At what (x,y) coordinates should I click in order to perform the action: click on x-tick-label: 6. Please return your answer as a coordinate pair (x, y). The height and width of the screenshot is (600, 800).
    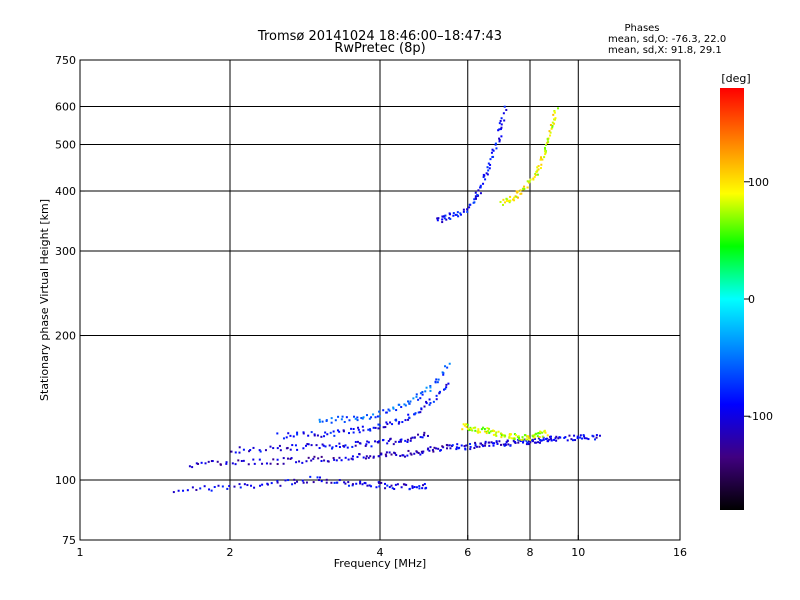
    Looking at the image, I should click on (467, 552).